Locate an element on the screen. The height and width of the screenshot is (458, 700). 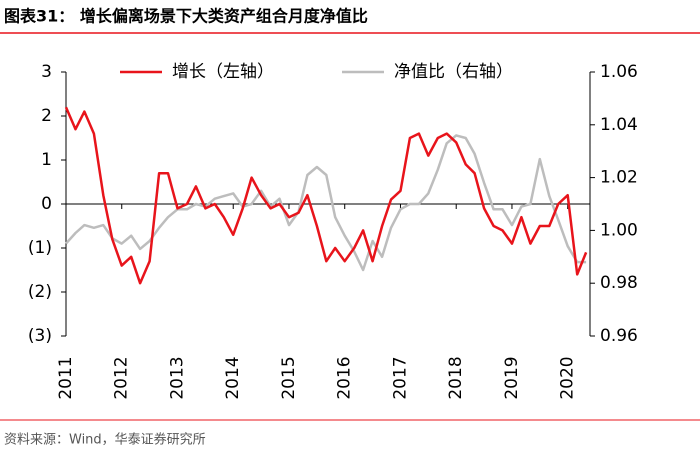
x-tick-label: 2020 is located at coordinates (568, 377).